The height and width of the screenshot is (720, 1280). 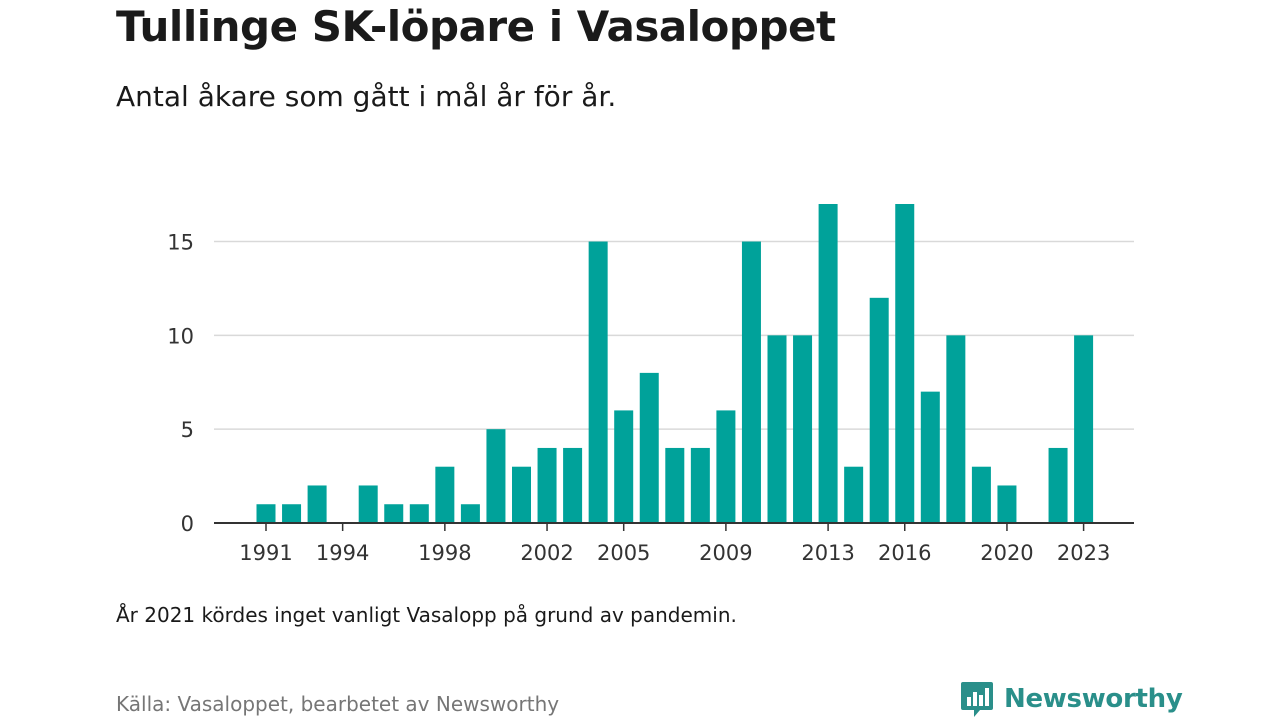 I want to click on bar-2009, so click(x=726, y=466).